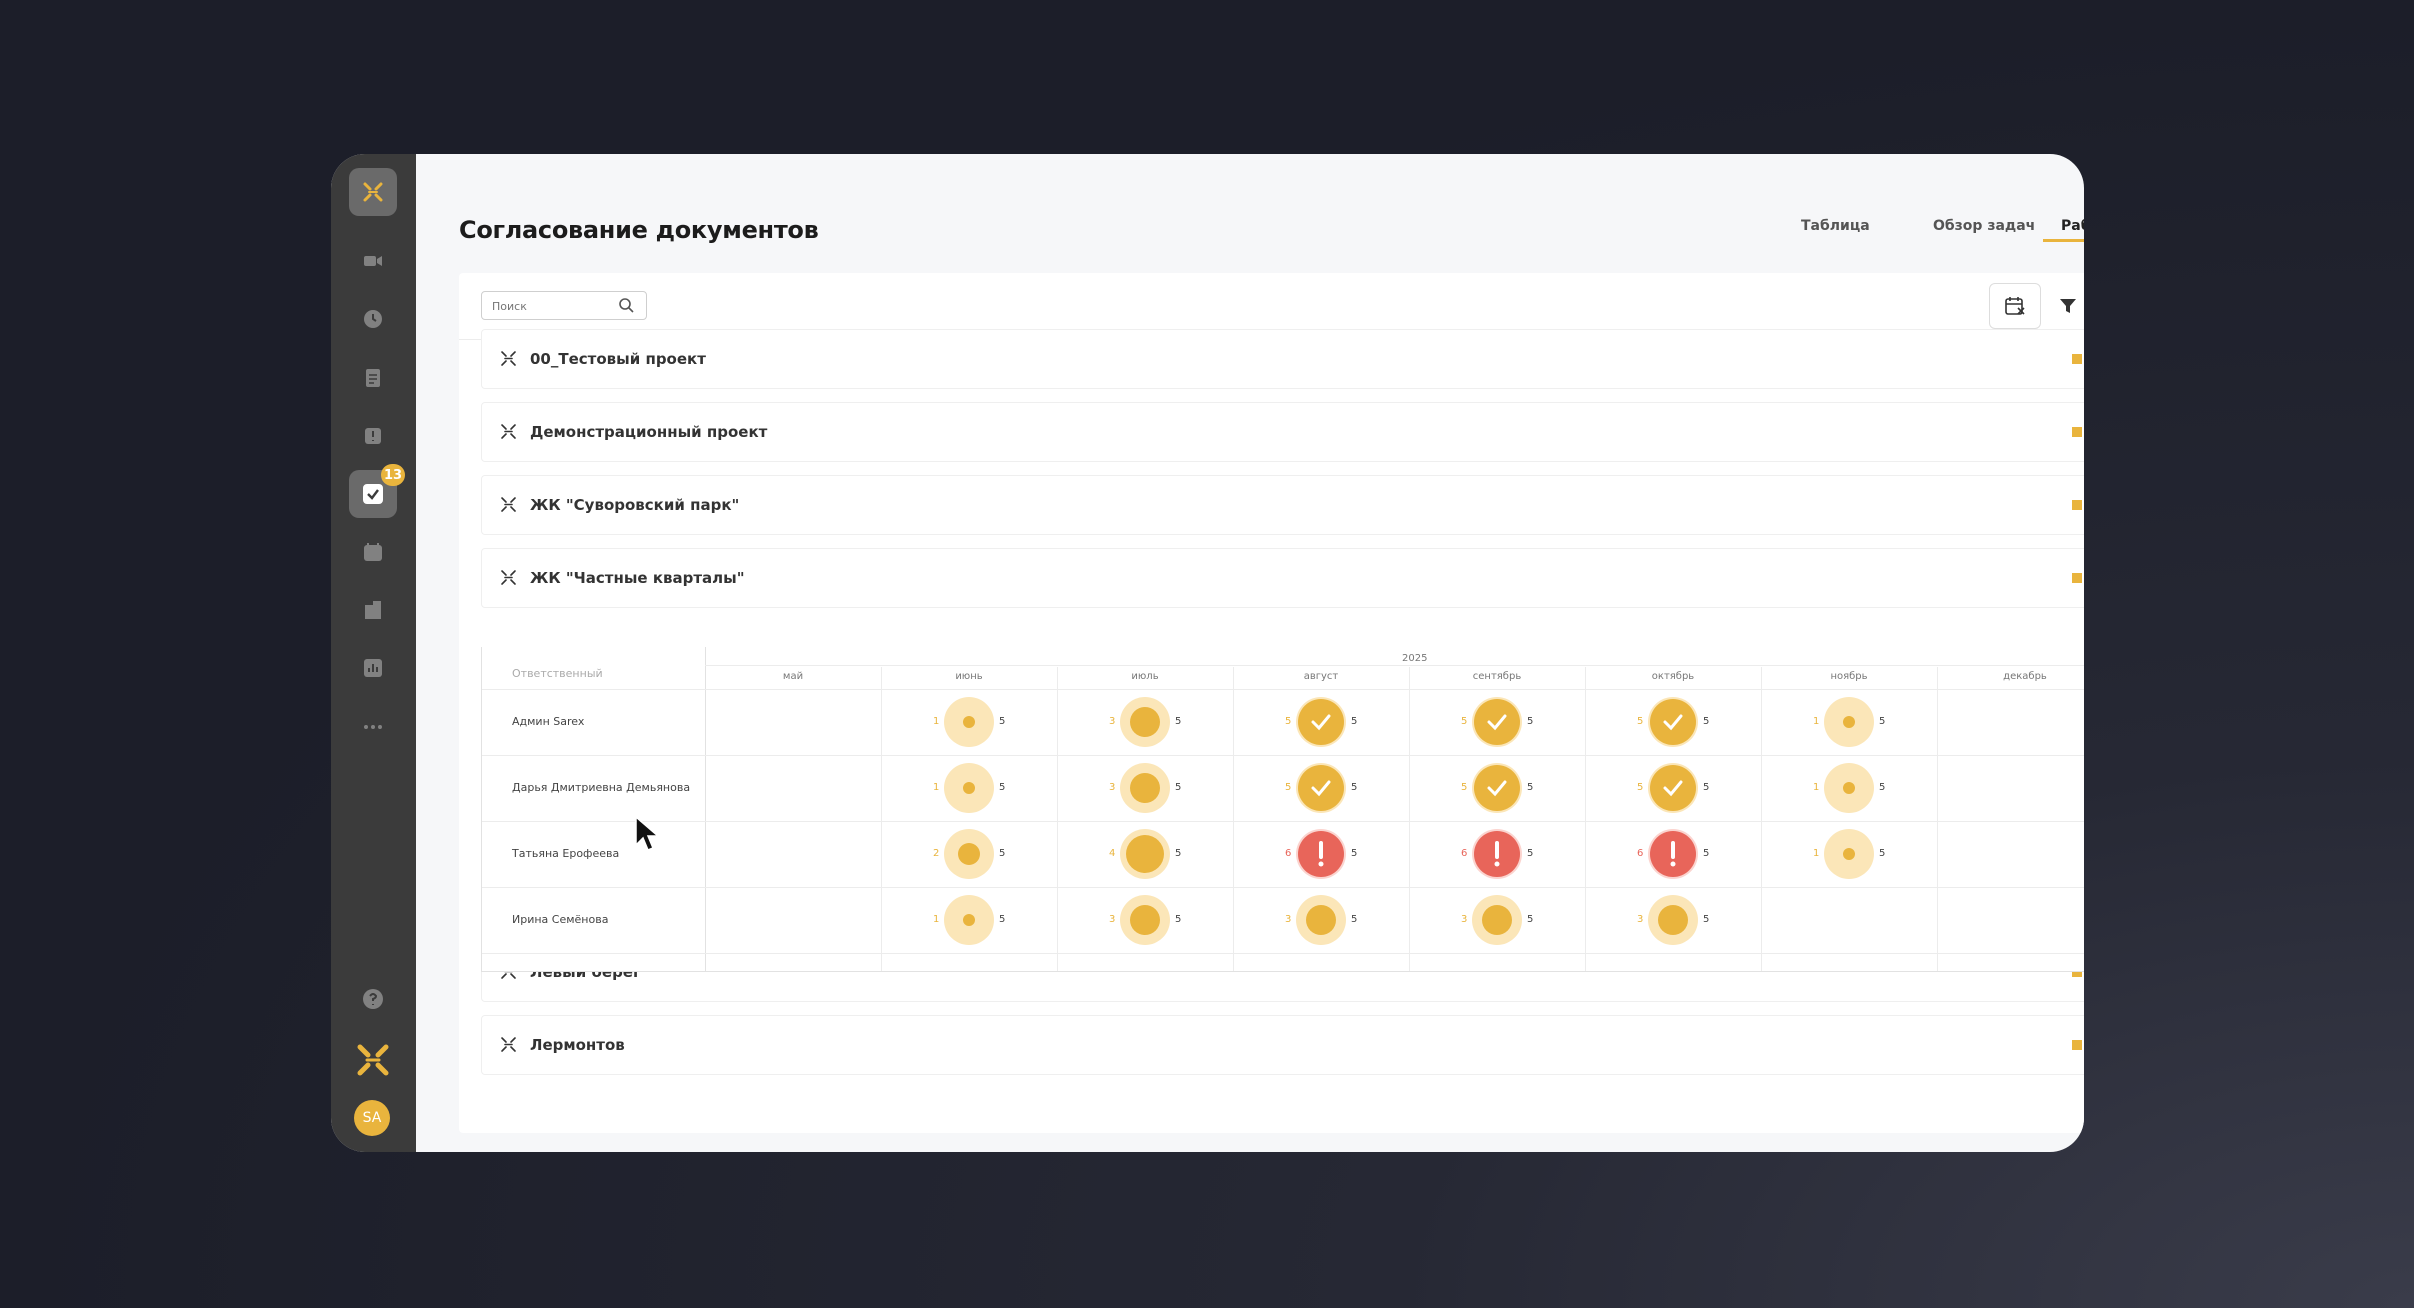 Image resolution: width=2414 pixels, height=1308 pixels. Describe the element at coordinates (1282, 578) in the screenshot. I see `project-row: ЖК "Частные кварталы"7` at that location.